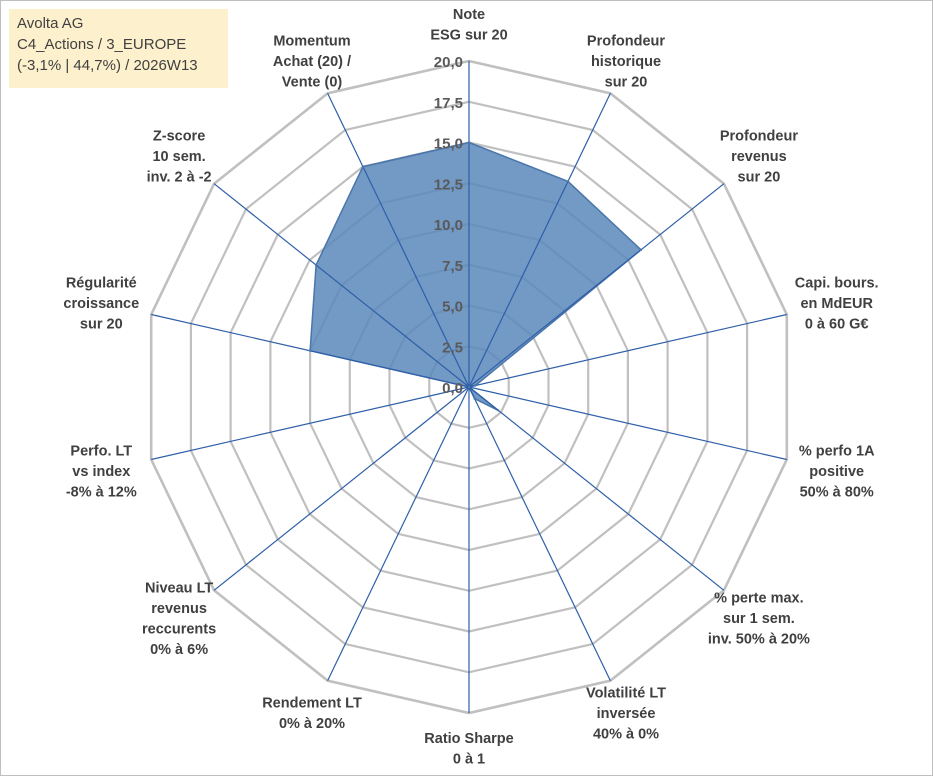 This screenshot has height=776, width=933. I want to click on axis-label-line: % perte max., so click(758, 599).